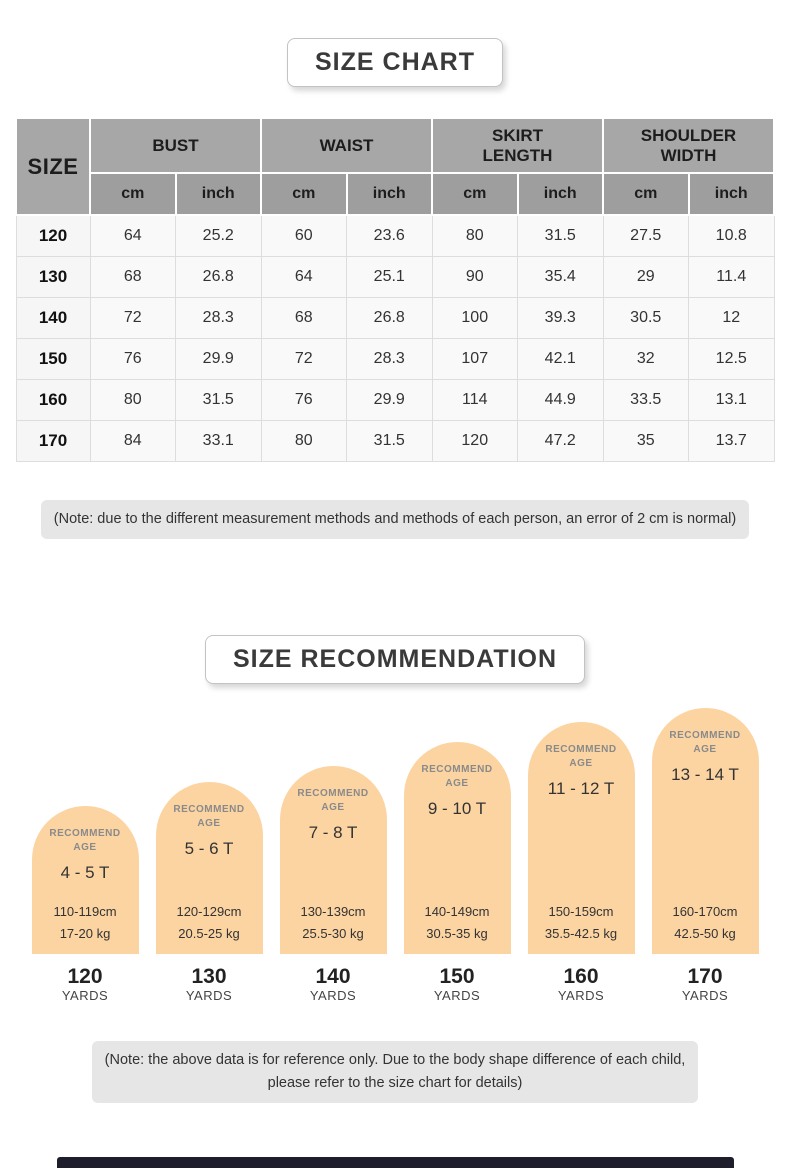 The width and height of the screenshot is (790, 1168). I want to click on table-cell: 35.4, so click(560, 276).